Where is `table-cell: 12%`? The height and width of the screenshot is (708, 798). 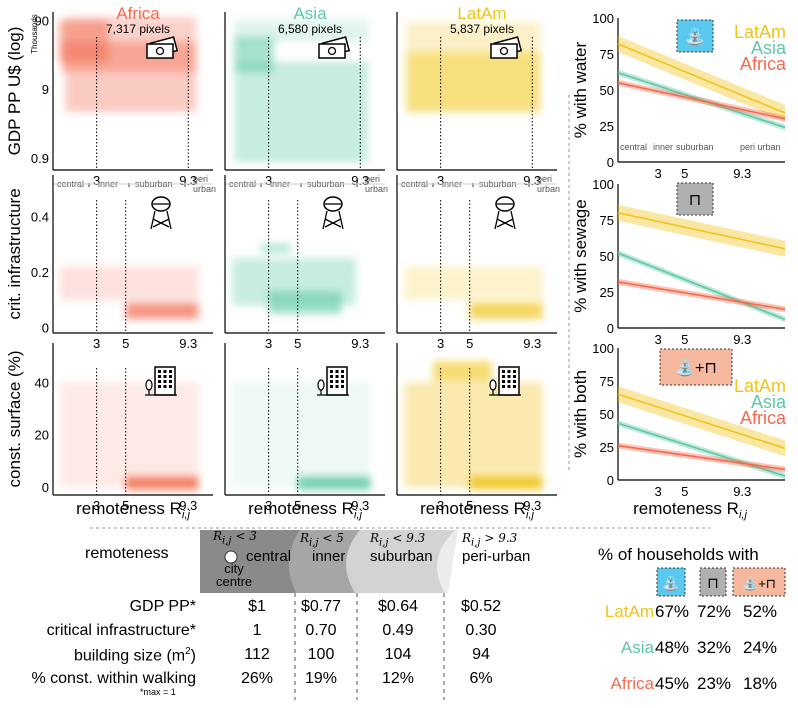 table-cell: 12% is located at coordinates (398, 678).